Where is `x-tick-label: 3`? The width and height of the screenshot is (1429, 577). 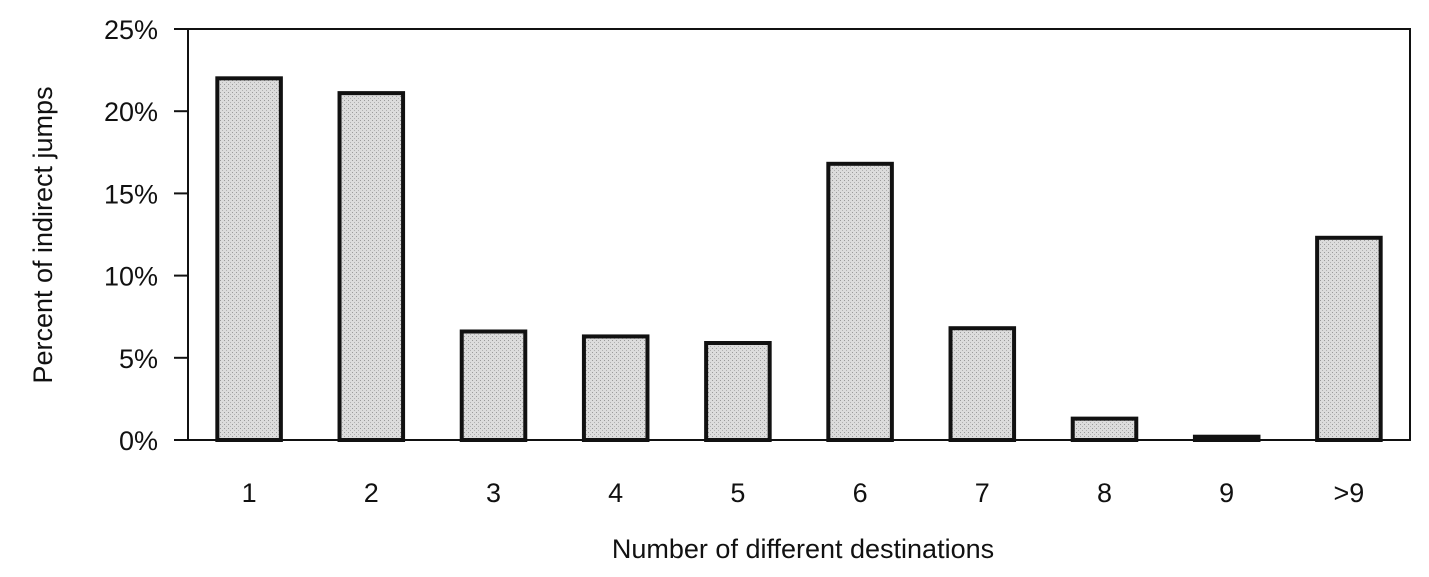
x-tick-label: 3 is located at coordinates (493, 493).